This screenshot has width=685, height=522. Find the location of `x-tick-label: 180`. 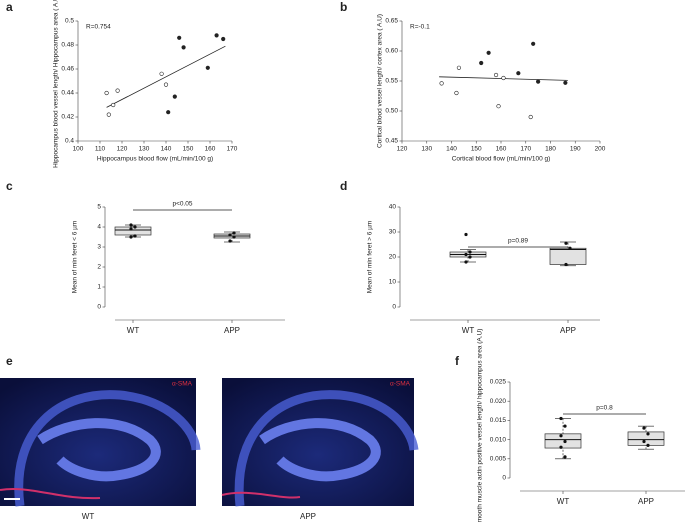

x-tick-label: 180 is located at coordinates (550, 149).